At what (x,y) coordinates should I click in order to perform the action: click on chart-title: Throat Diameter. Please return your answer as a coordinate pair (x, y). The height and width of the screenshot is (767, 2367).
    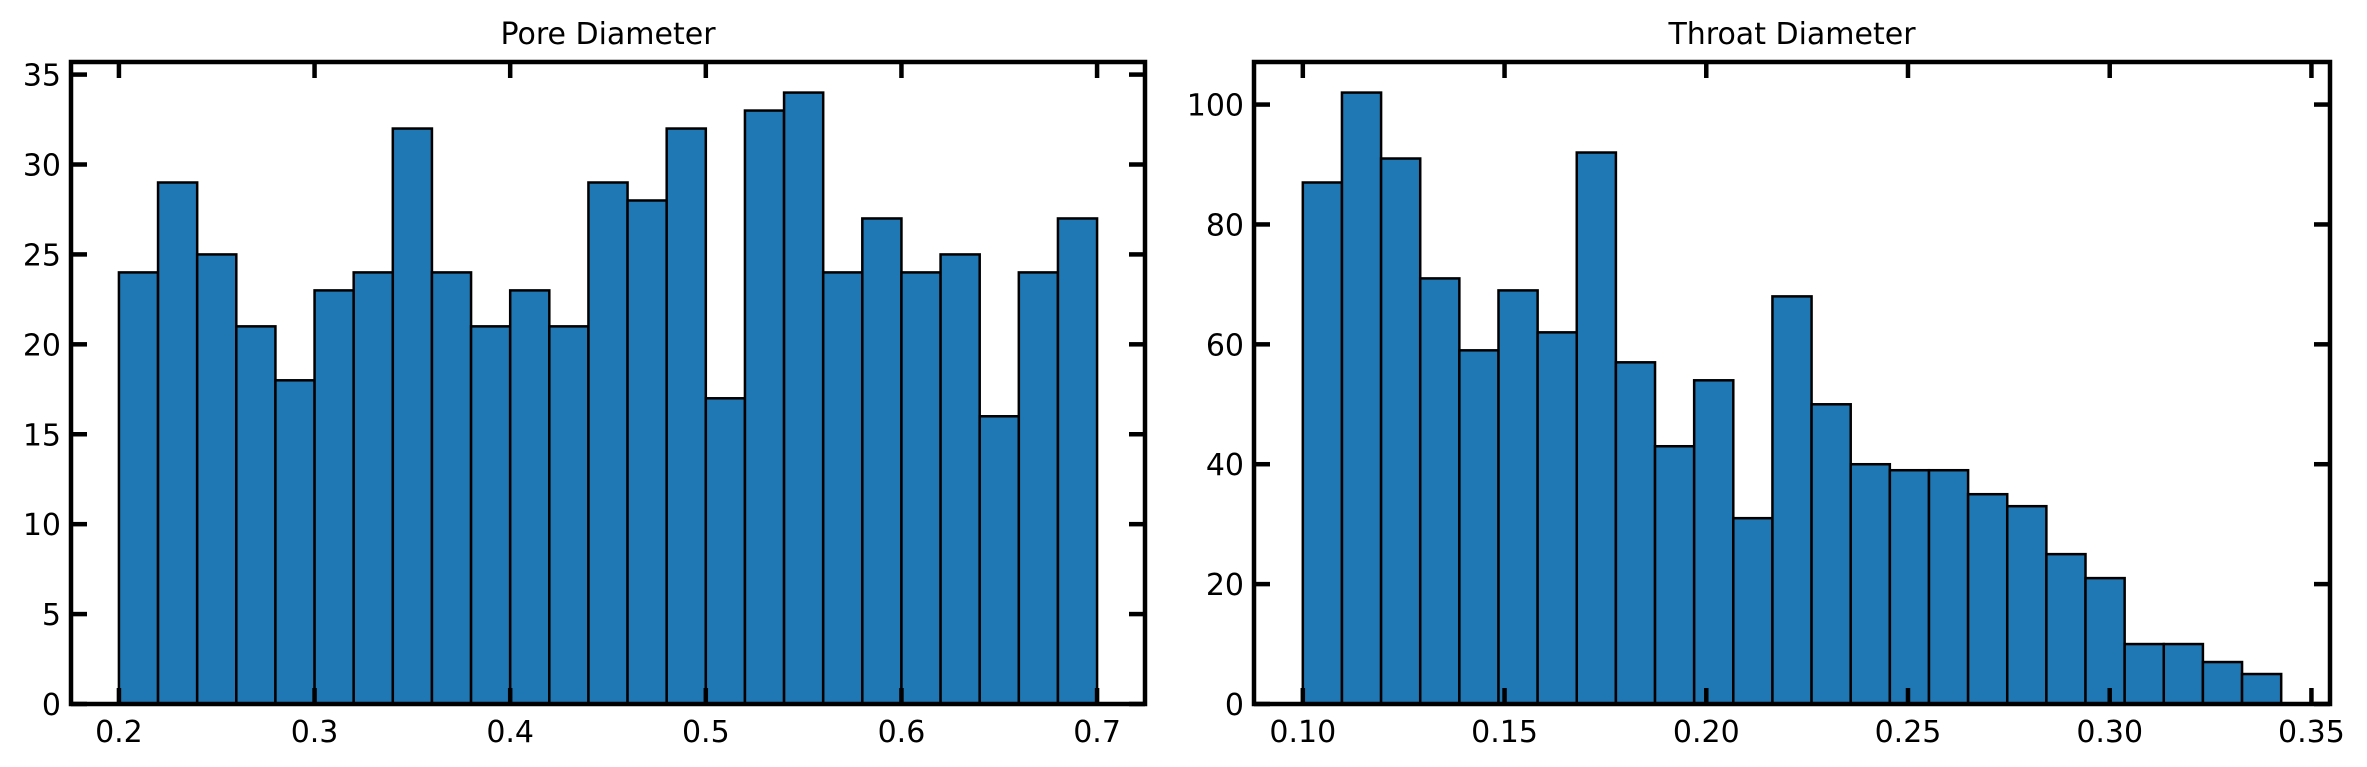
    Looking at the image, I should click on (1791, 34).